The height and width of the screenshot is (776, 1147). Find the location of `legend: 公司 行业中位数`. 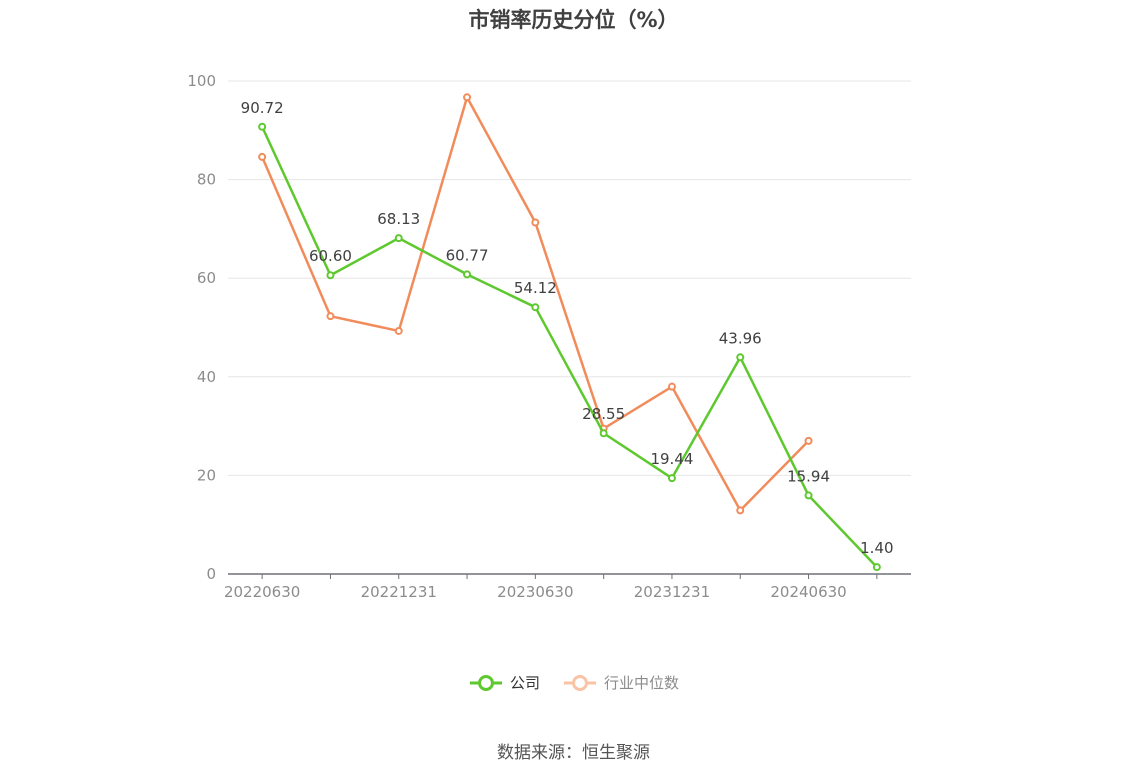

legend: 公司 行业中位数 is located at coordinates (573, 682).